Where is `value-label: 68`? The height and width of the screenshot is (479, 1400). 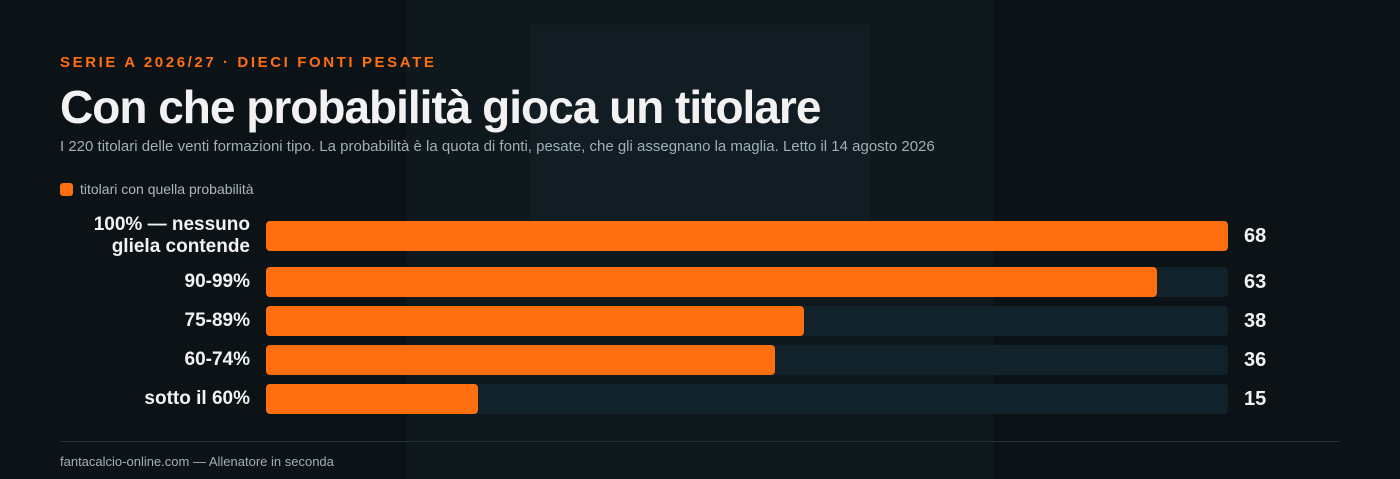
value-label: 68 is located at coordinates (1255, 235).